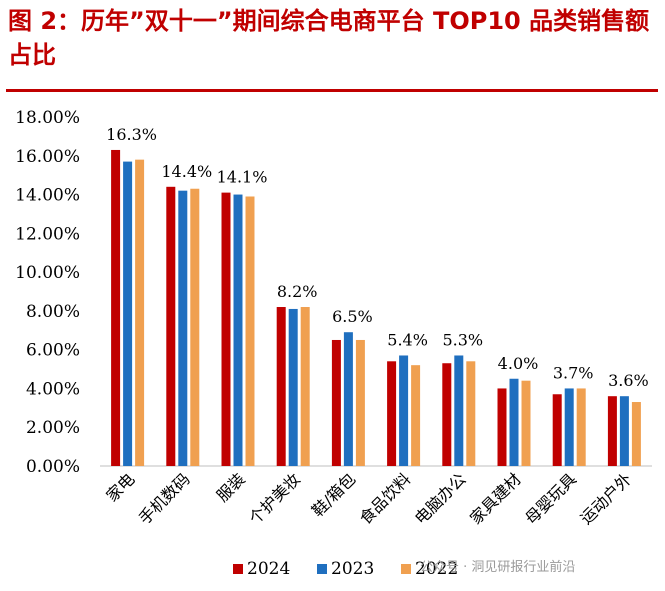  Describe the element at coordinates (628, 380) in the screenshot. I see `data-label: 3.6%` at that location.